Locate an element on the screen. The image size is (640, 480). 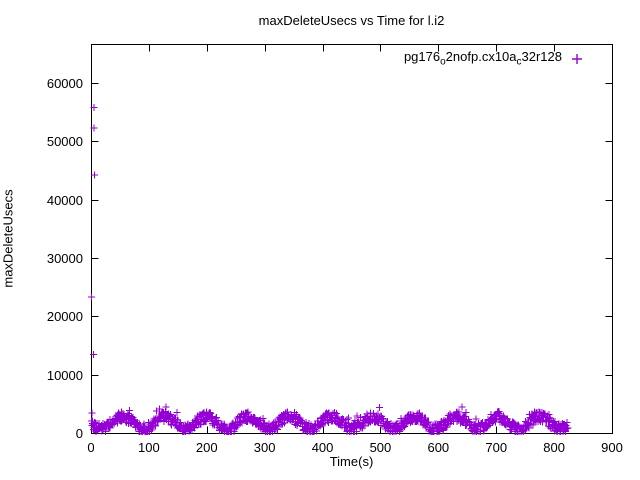
legend-series-label: pg176o2nofp.cx10ac32r128 is located at coordinates (482, 58).